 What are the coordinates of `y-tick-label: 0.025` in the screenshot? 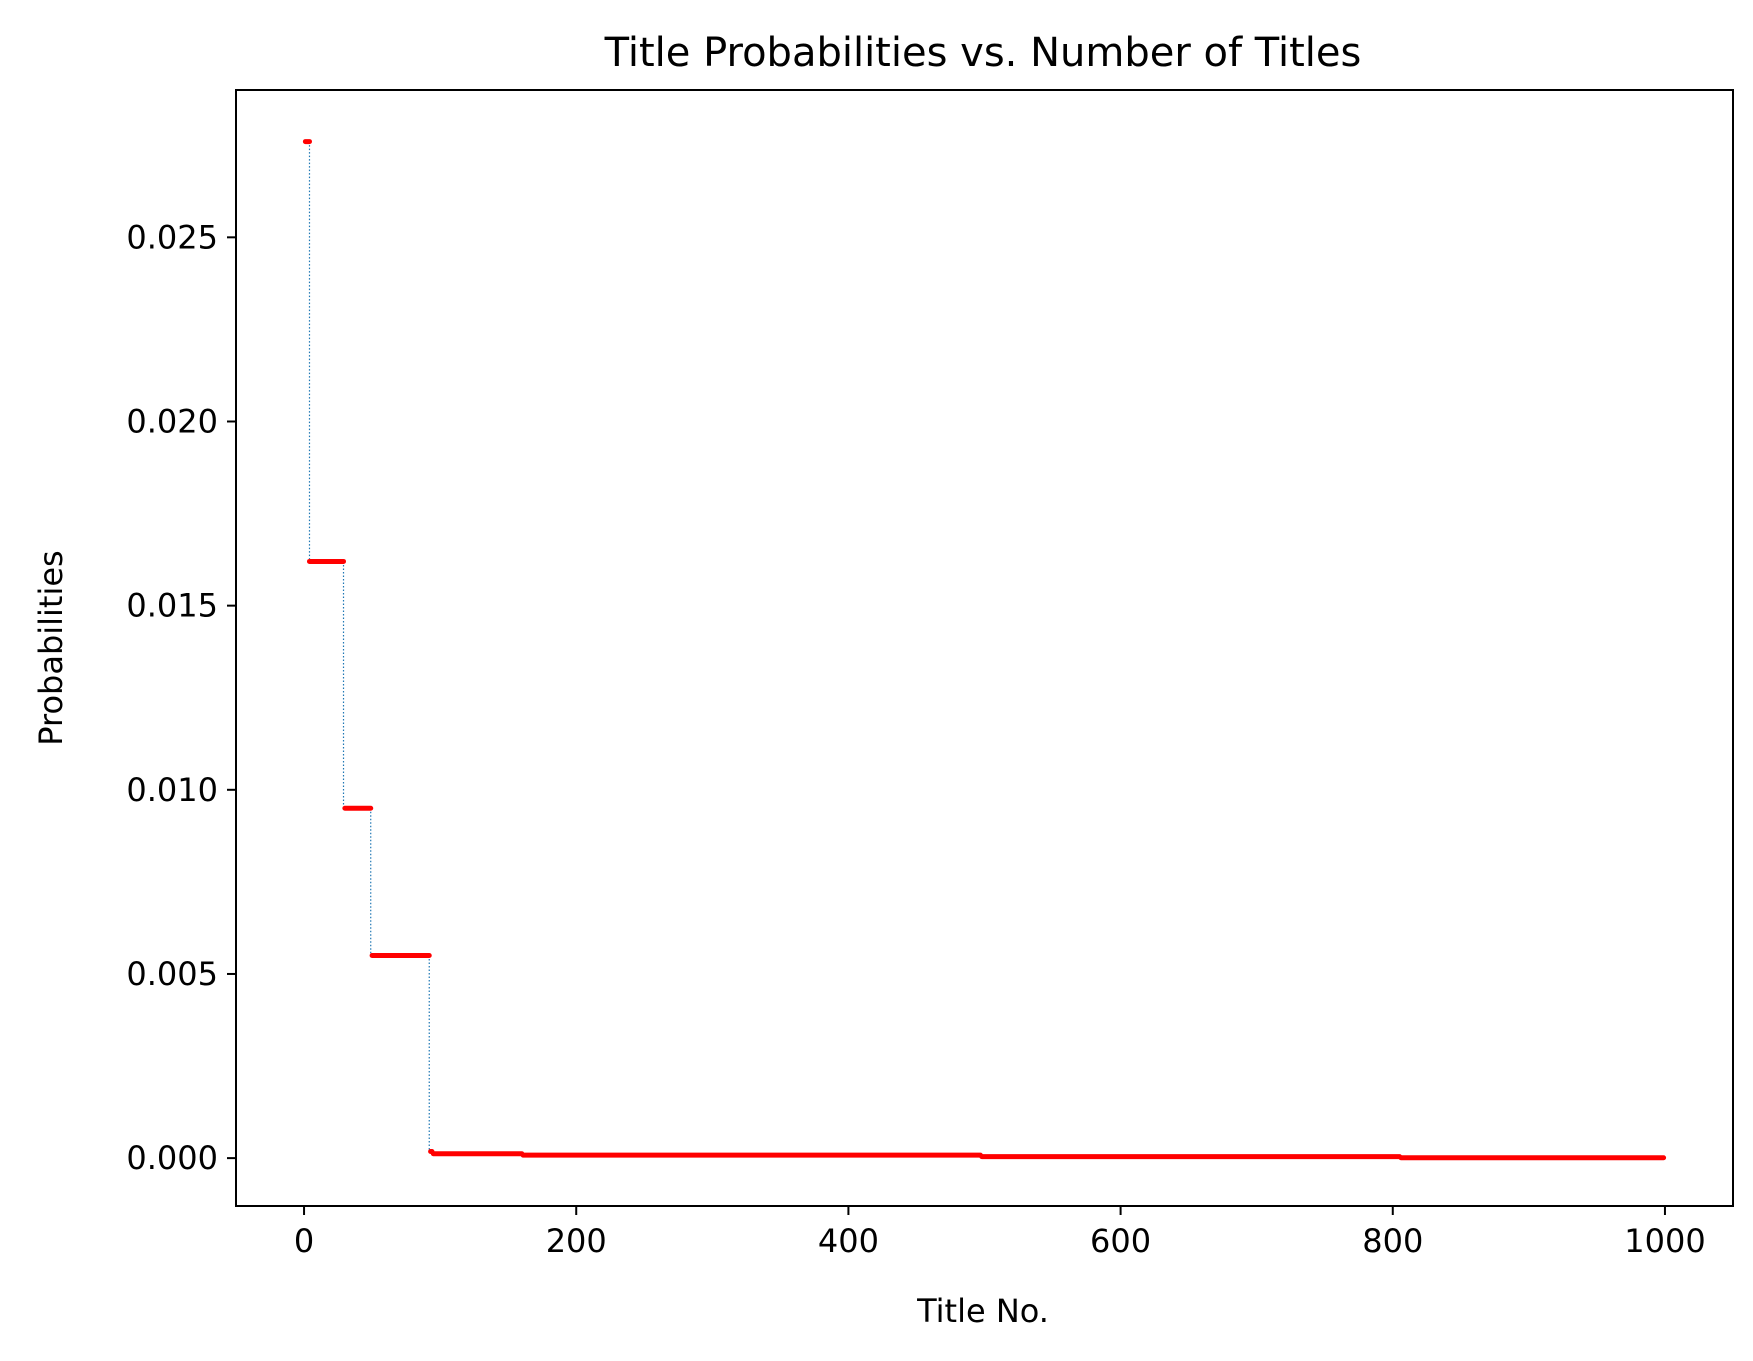 It's located at (172, 237).